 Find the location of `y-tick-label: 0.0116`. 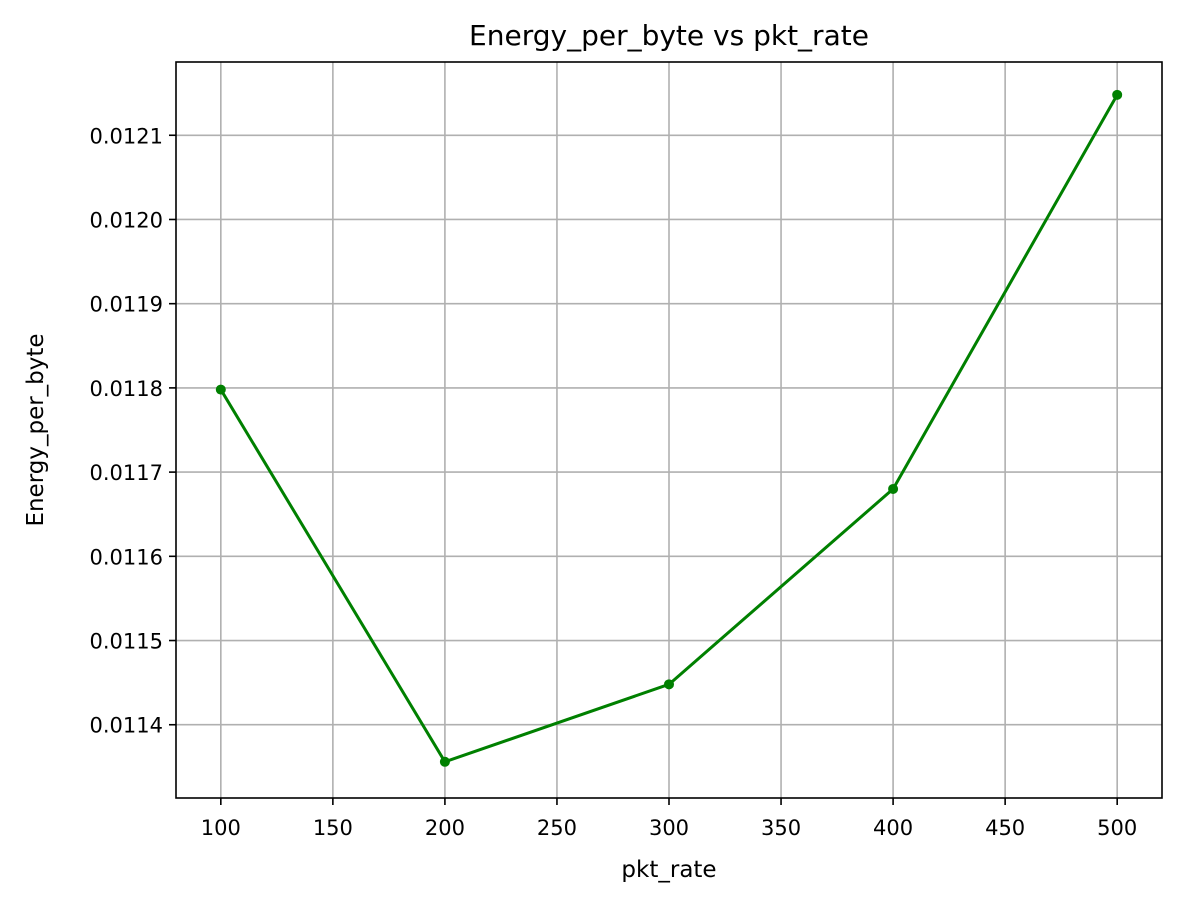

y-tick-label: 0.0116 is located at coordinates (126, 557).